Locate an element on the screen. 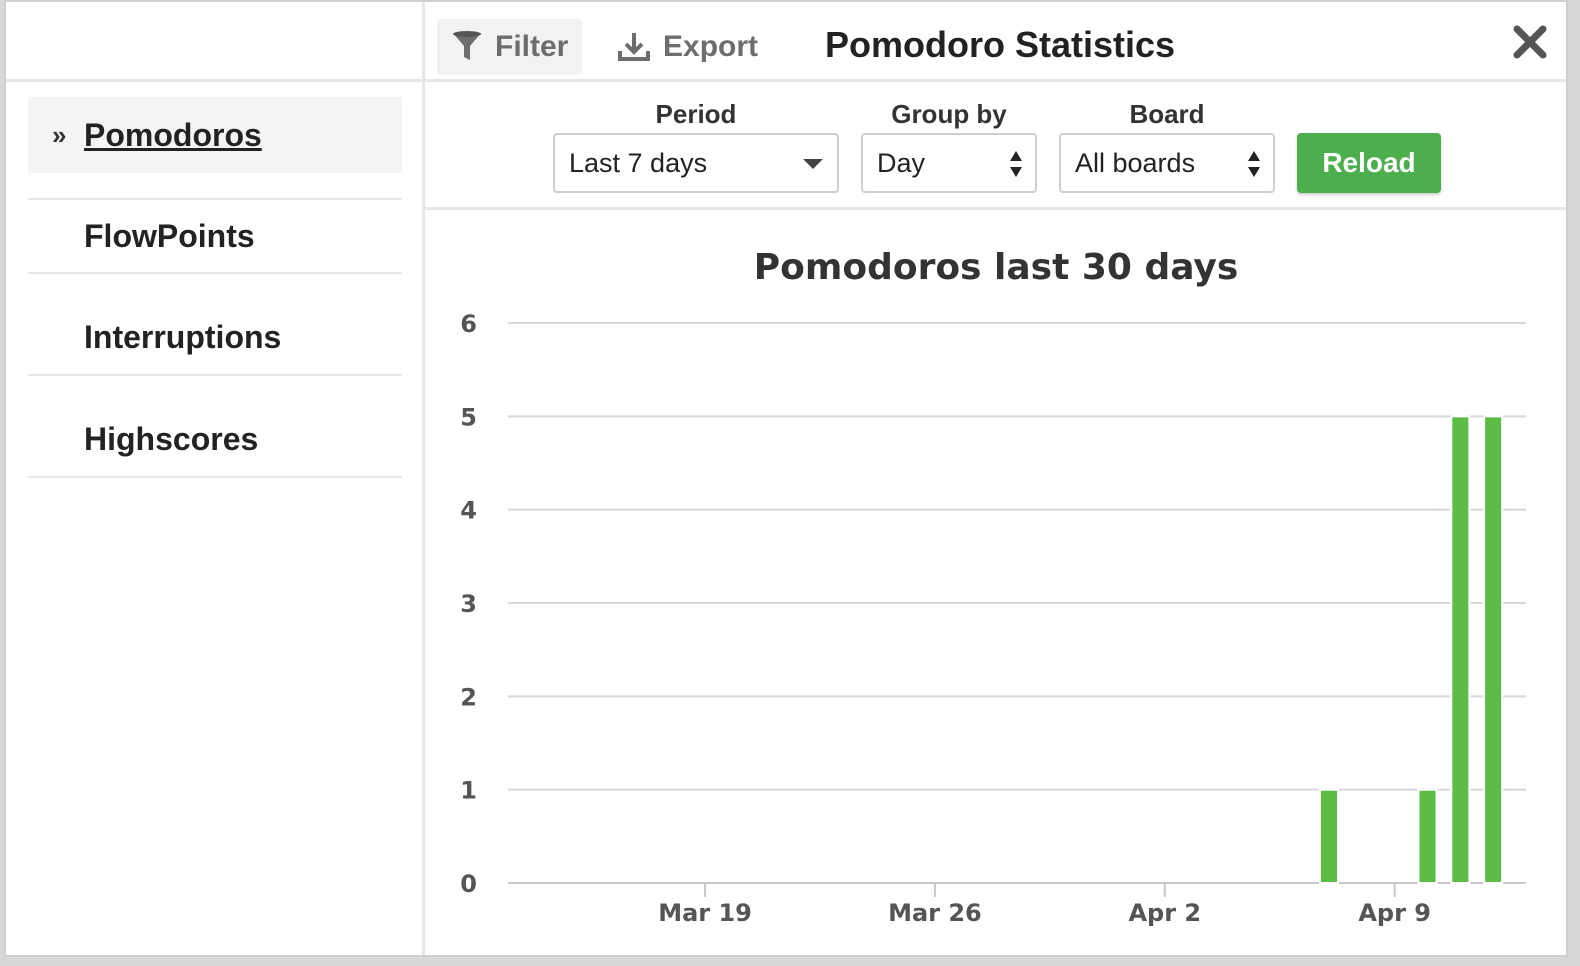 This screenshot has height=966, width=1580. chevron-down-icon is located at coordinates (813, 164).